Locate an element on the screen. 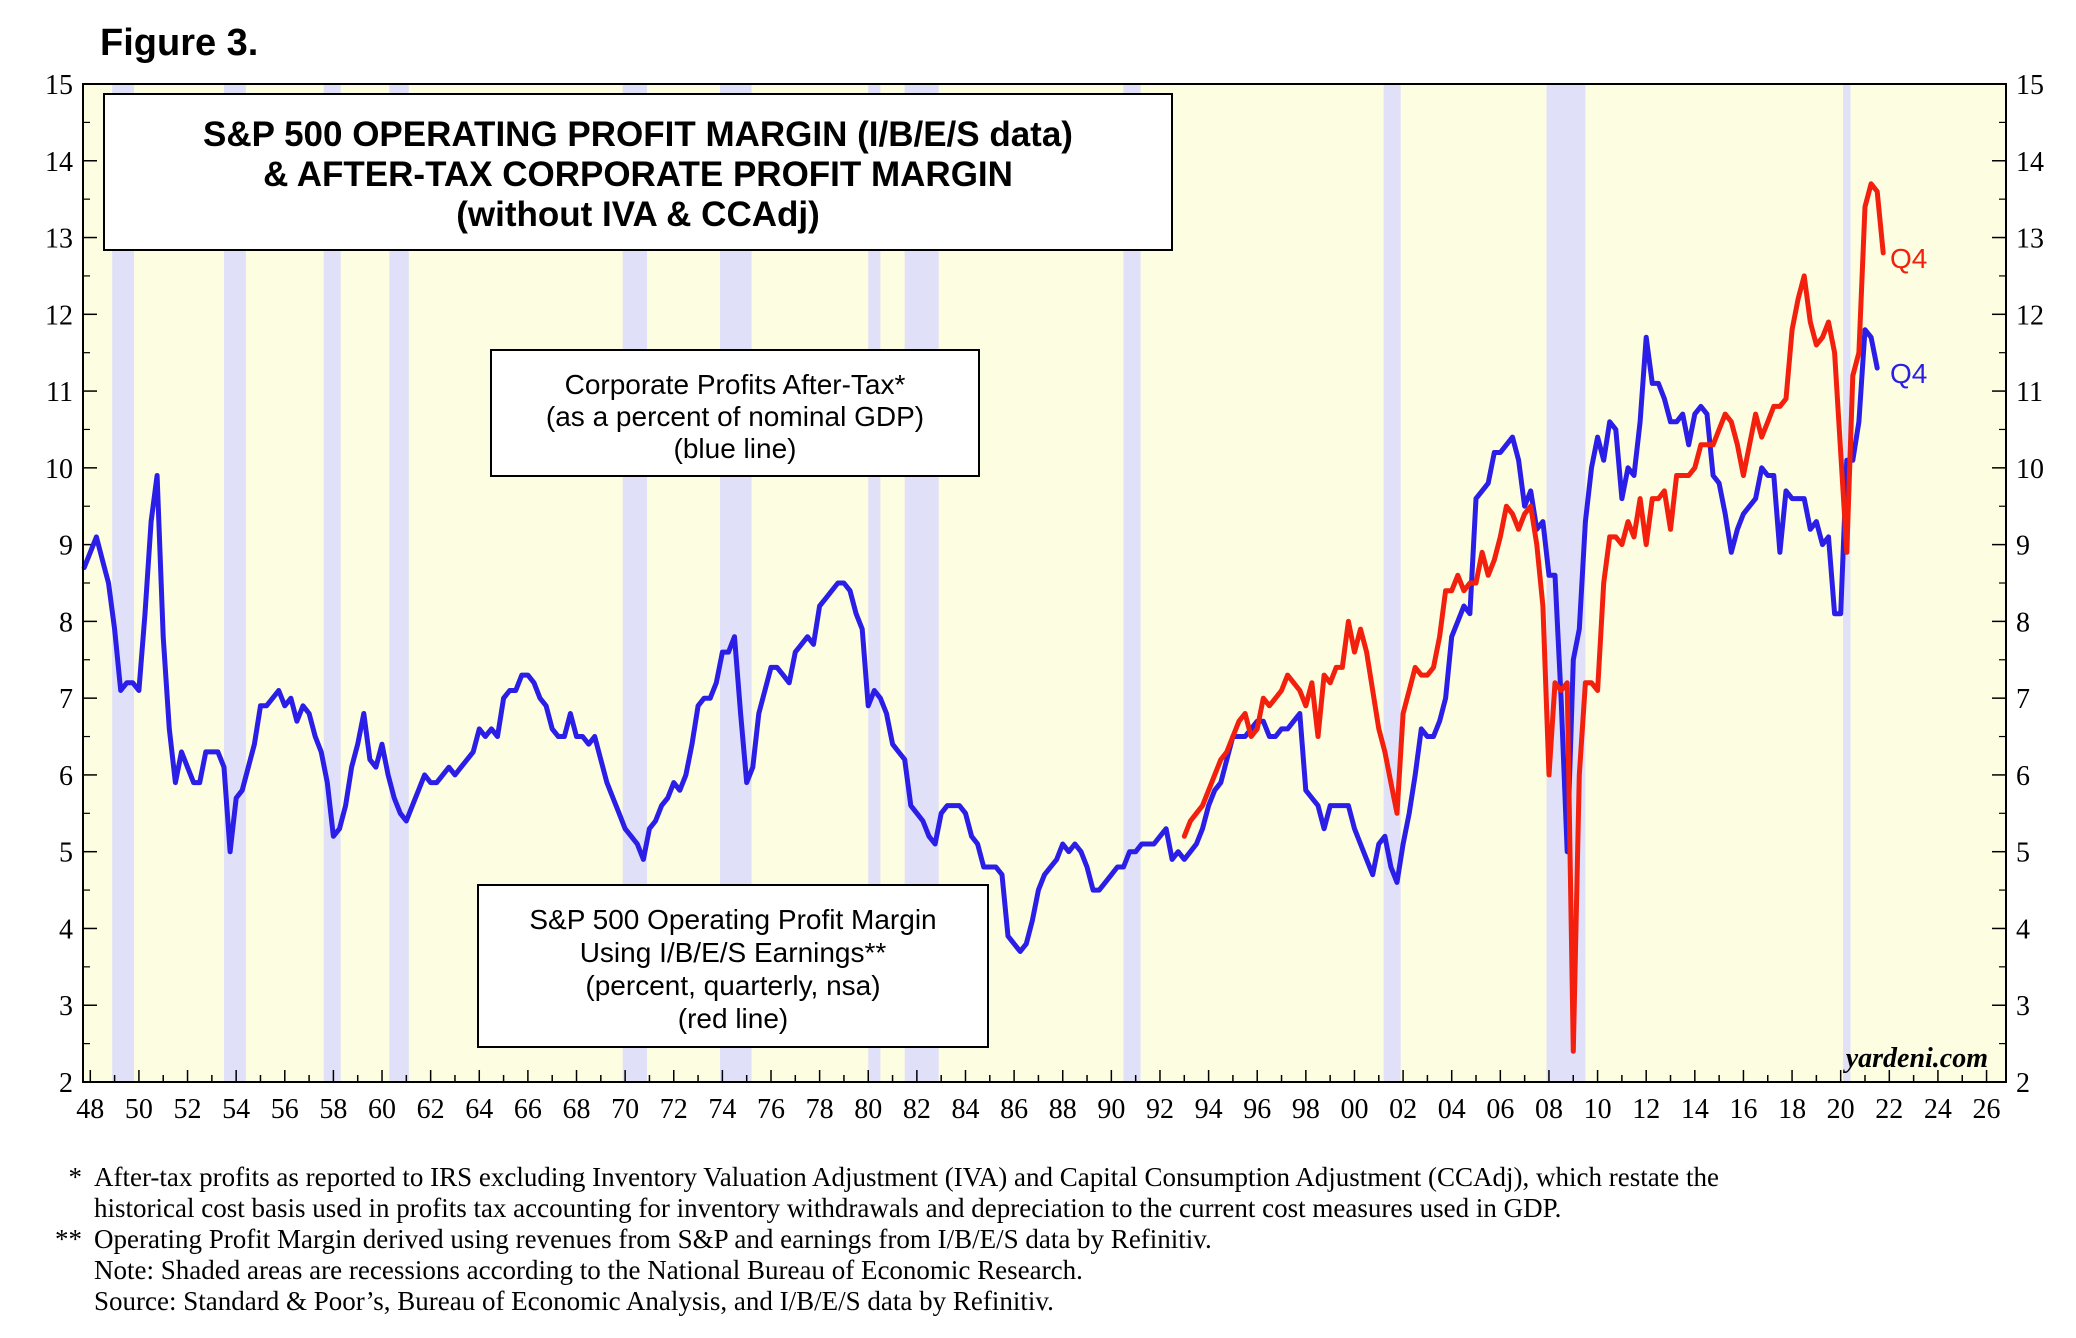 The height and width of the screenshot is (1338, 2076). y-tick-label-left: 7 is located at coordinates (66, 699).